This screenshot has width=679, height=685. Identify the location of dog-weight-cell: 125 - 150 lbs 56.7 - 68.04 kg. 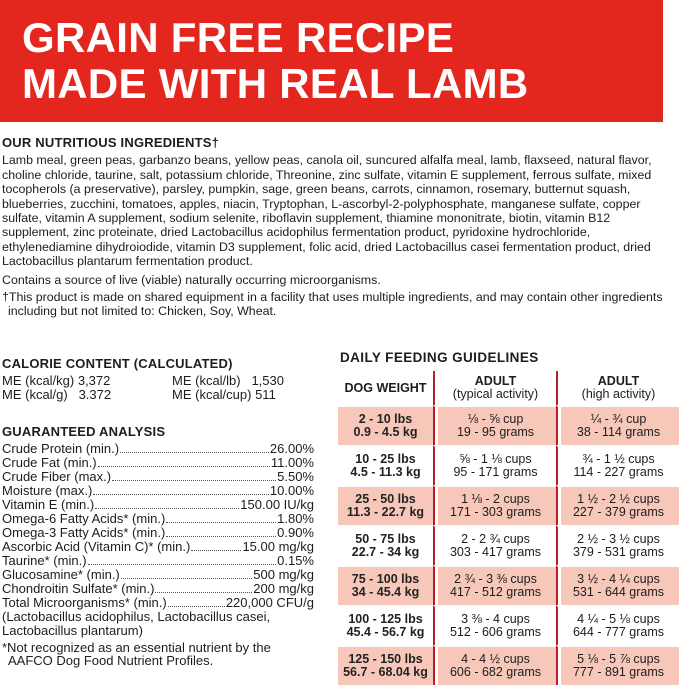
(385, 665).